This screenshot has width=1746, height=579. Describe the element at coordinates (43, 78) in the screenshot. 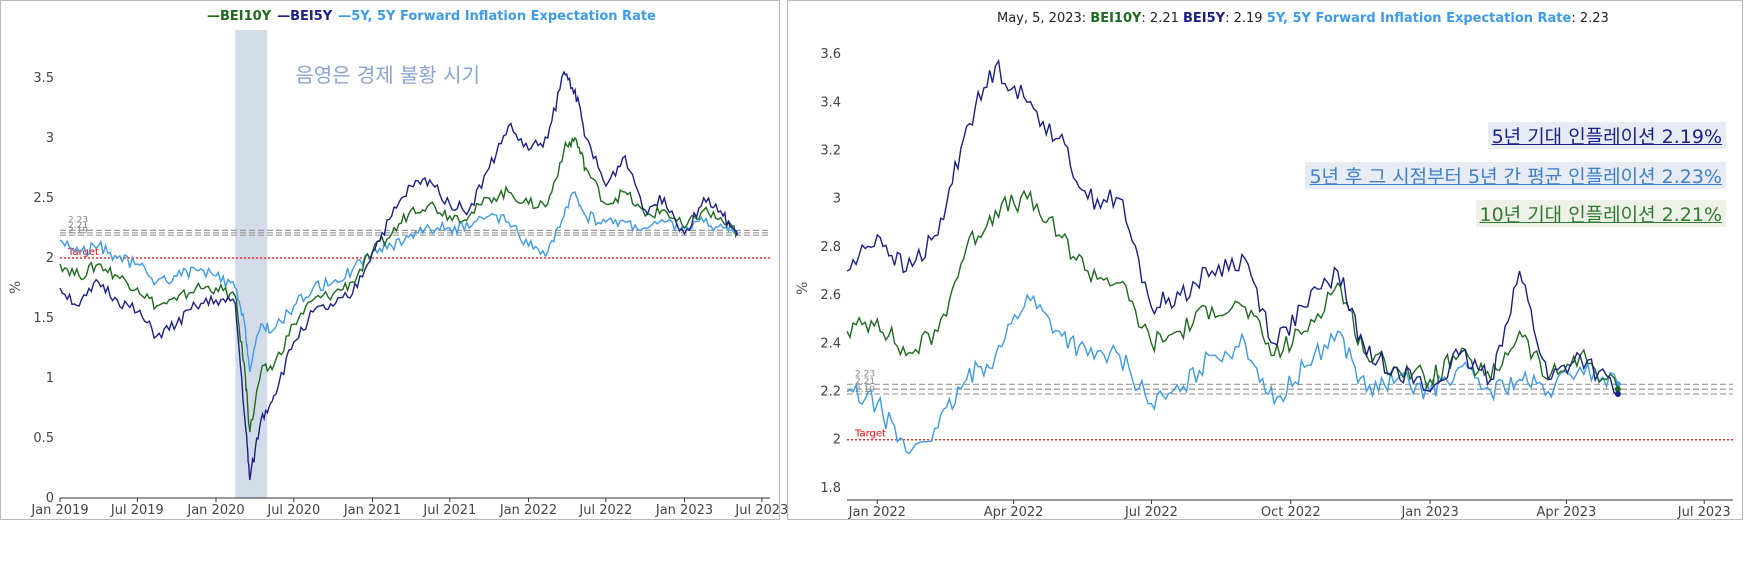

I see `y-tick-label: 3.5` at that location.